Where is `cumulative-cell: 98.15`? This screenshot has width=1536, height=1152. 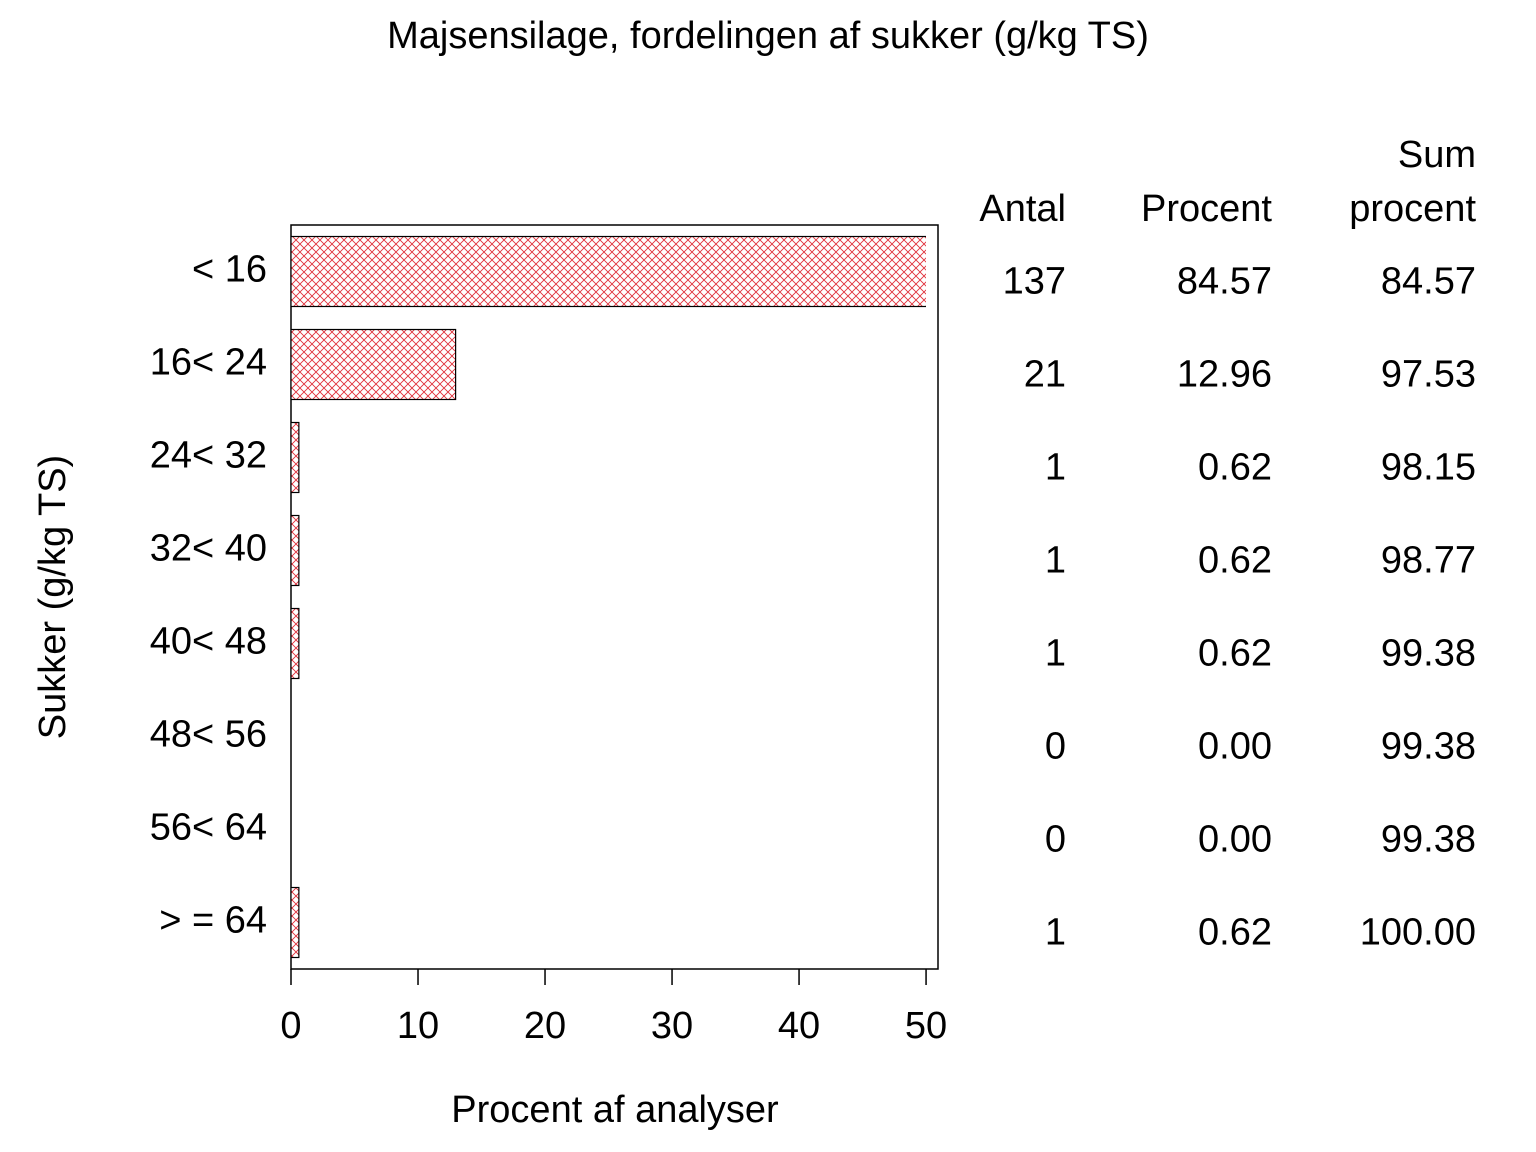 cumulative-cell: 98.15 is located at coordinates (1428, 468).